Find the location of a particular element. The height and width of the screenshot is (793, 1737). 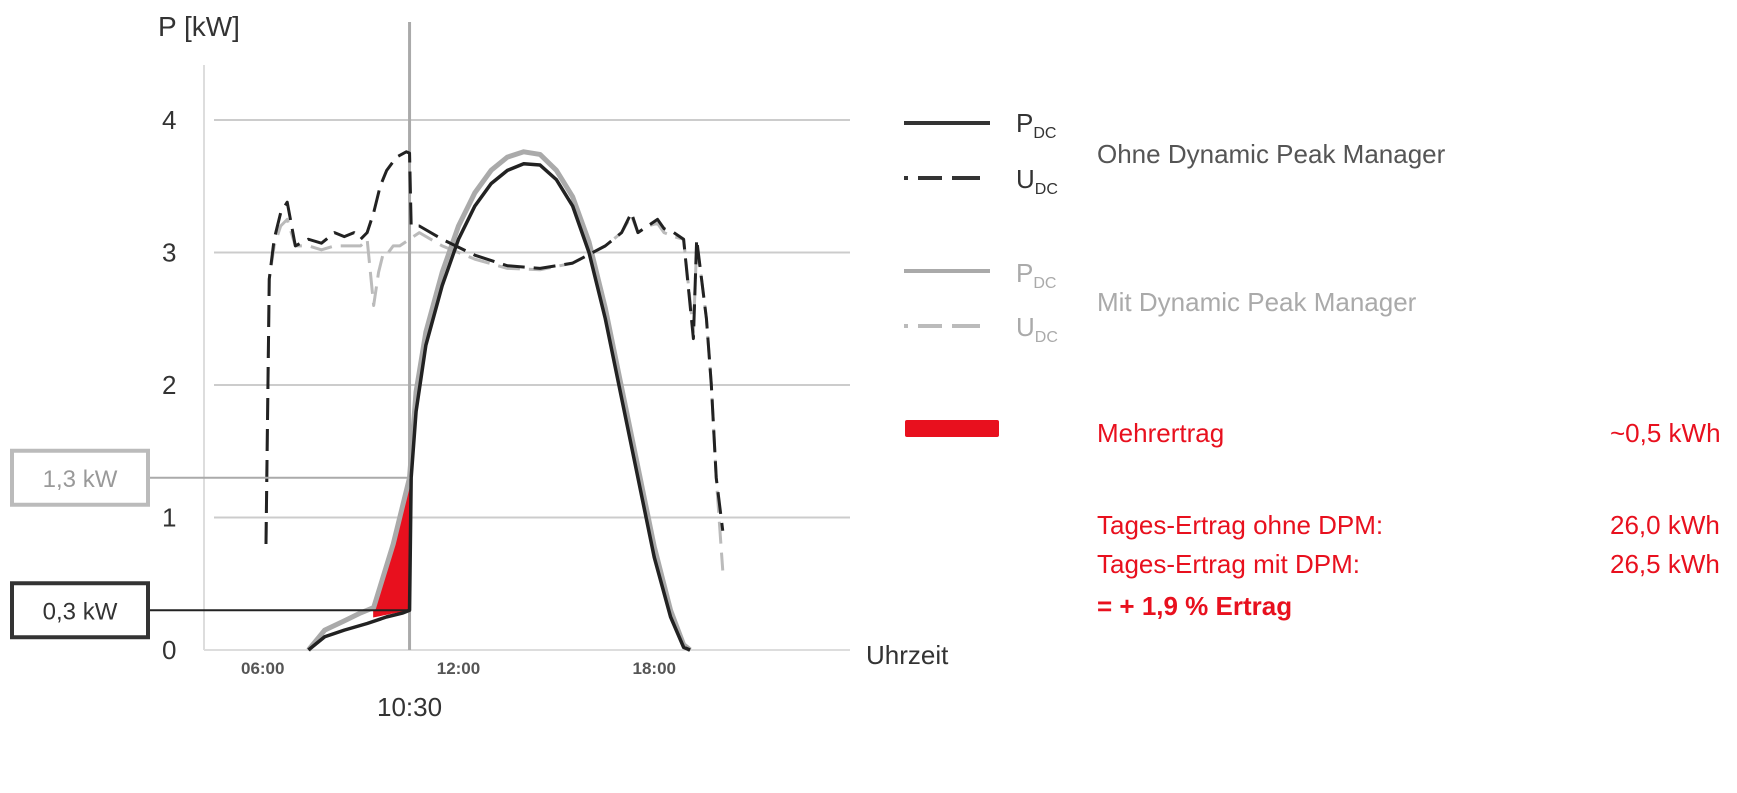

x-tick-label: 06:00 is located at coordinates (262, 668).